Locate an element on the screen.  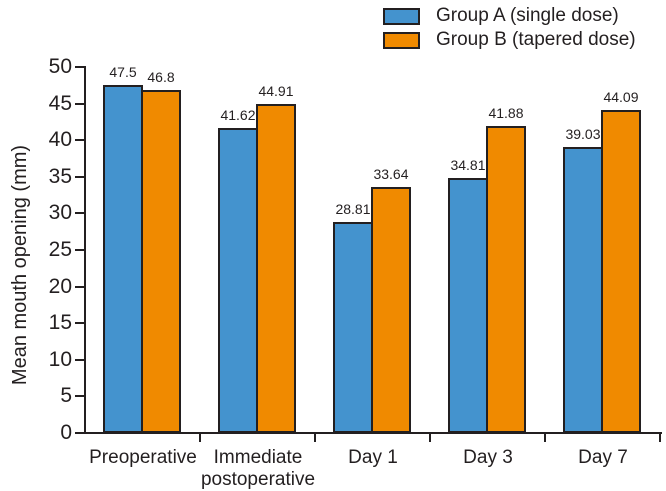
y-tick-label: 20 is located at coordinates (60, 286).